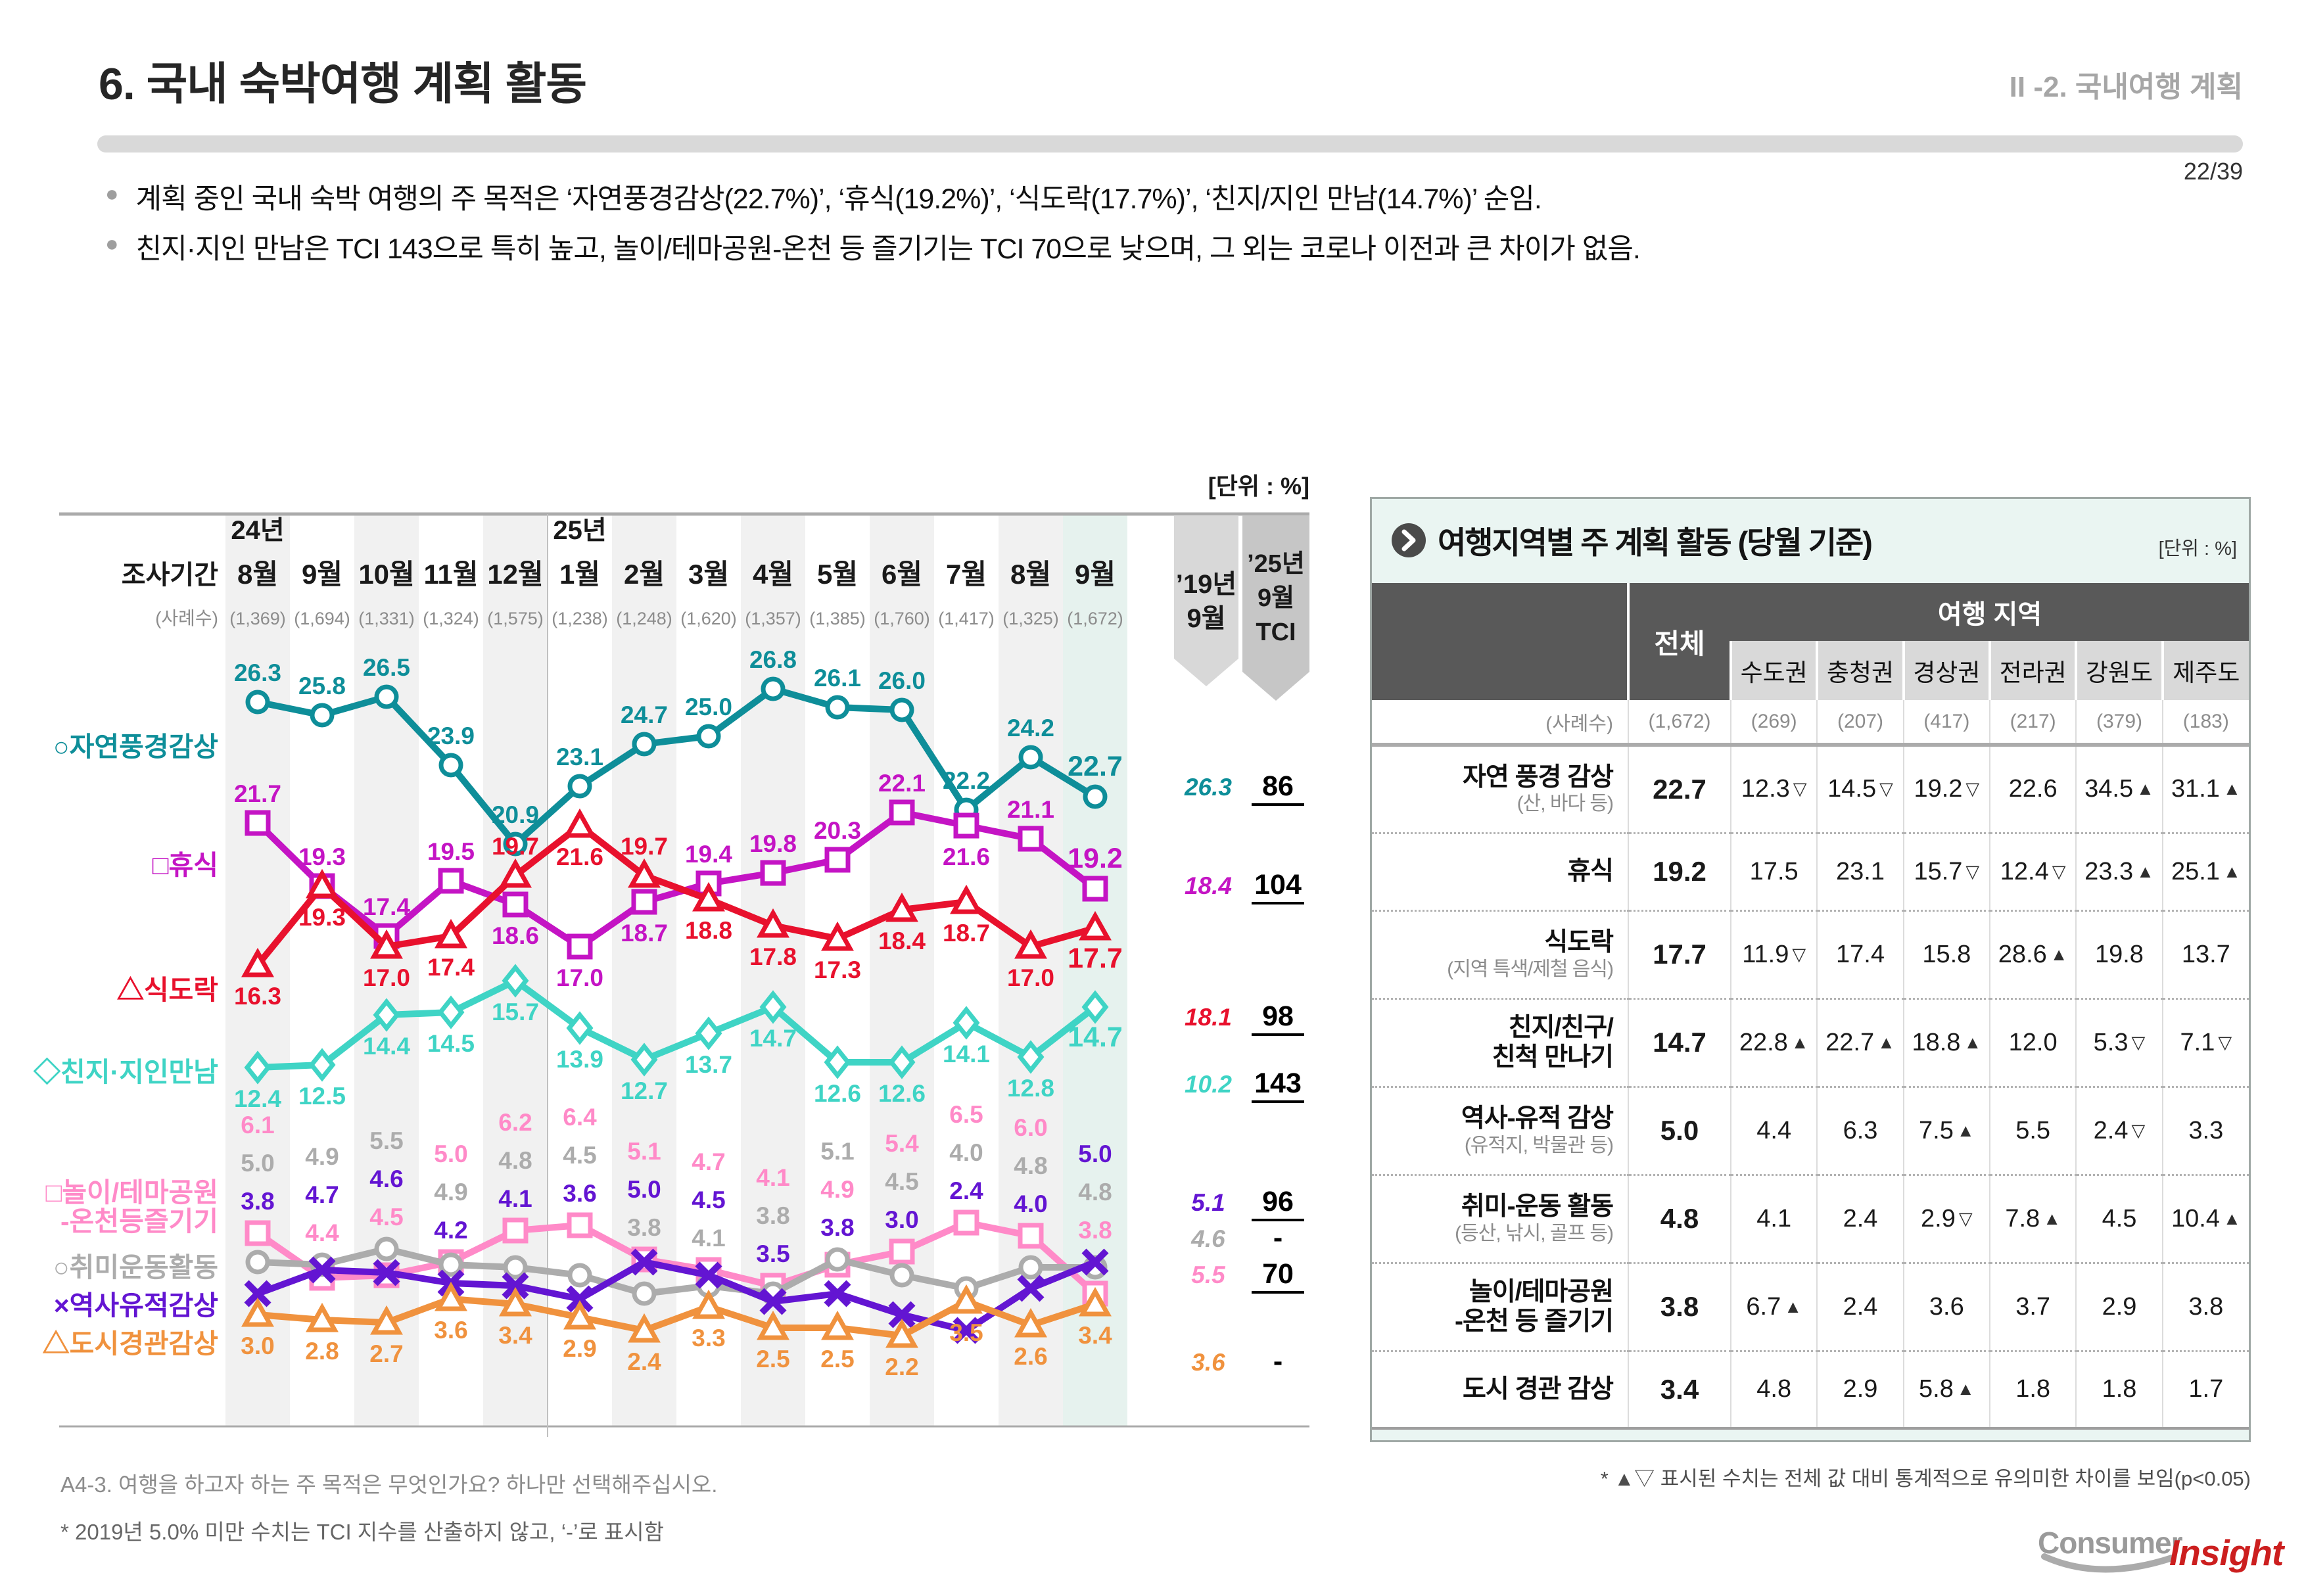 This screenshot has width=2306, height=1596. I want to click on region-value: 3.6, so click(1946, 1306).